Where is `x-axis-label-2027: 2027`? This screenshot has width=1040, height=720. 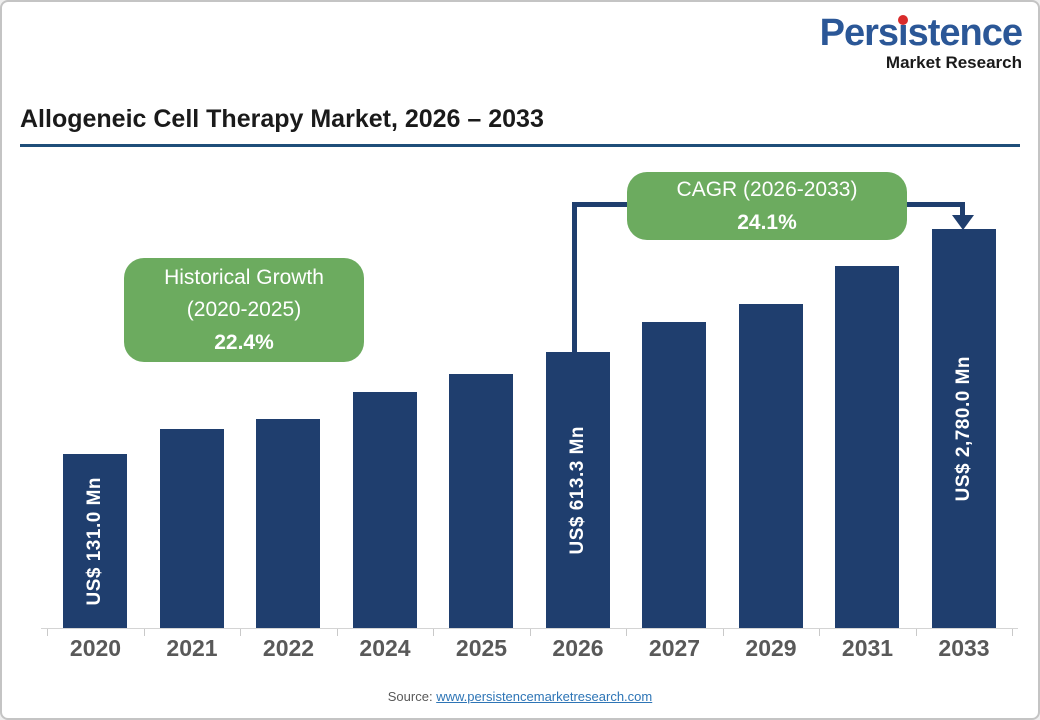
x-axis-label-2027: 2027 is located at coordinates (674, 648).